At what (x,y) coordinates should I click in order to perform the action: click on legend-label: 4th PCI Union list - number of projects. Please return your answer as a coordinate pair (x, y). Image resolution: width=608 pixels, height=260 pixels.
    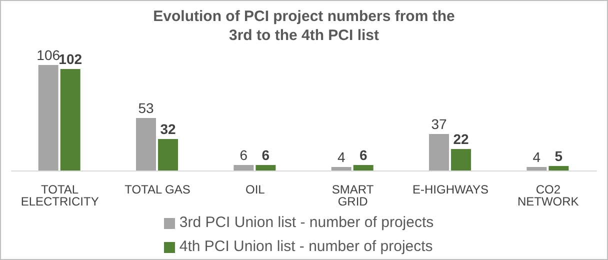
    Looking at the image, I should click on (306, 246).